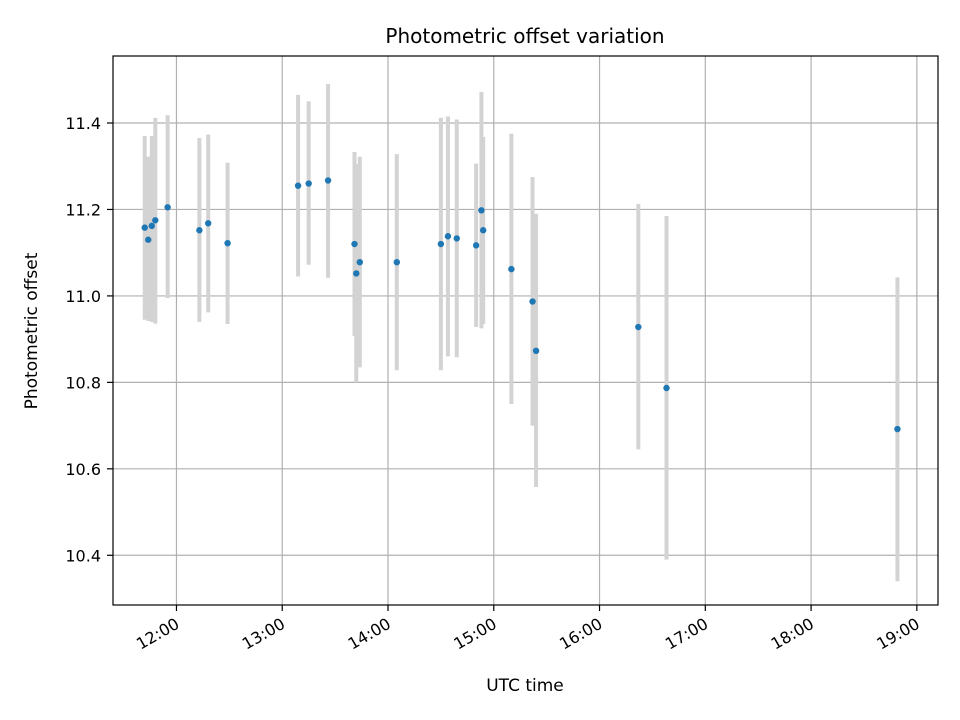 The image size is (960, 720). Describe the element at coordinates (524, 36) in the screenshot. I see `chart-title: Photometric offset variation` at that location.